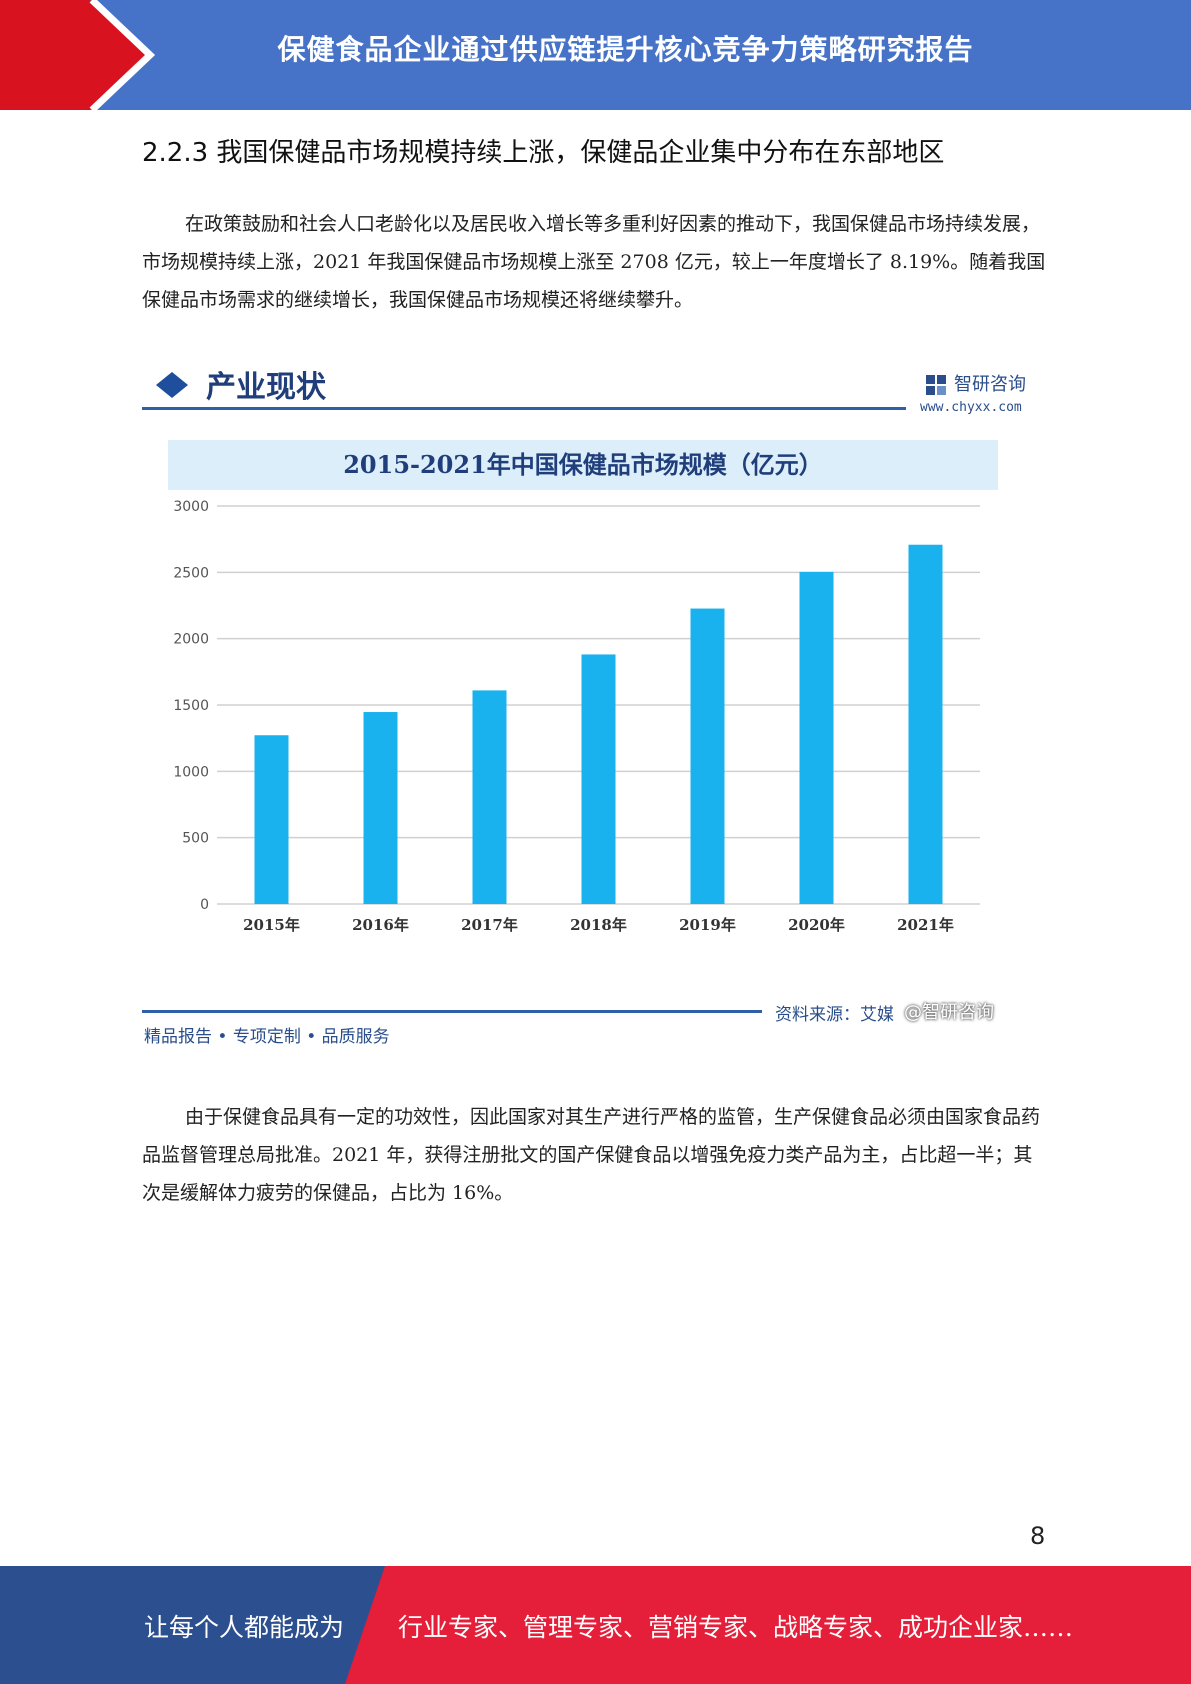 The image size is (1191, 1684). I want to click on x-tick-label: 2019年, so click(707, 925).